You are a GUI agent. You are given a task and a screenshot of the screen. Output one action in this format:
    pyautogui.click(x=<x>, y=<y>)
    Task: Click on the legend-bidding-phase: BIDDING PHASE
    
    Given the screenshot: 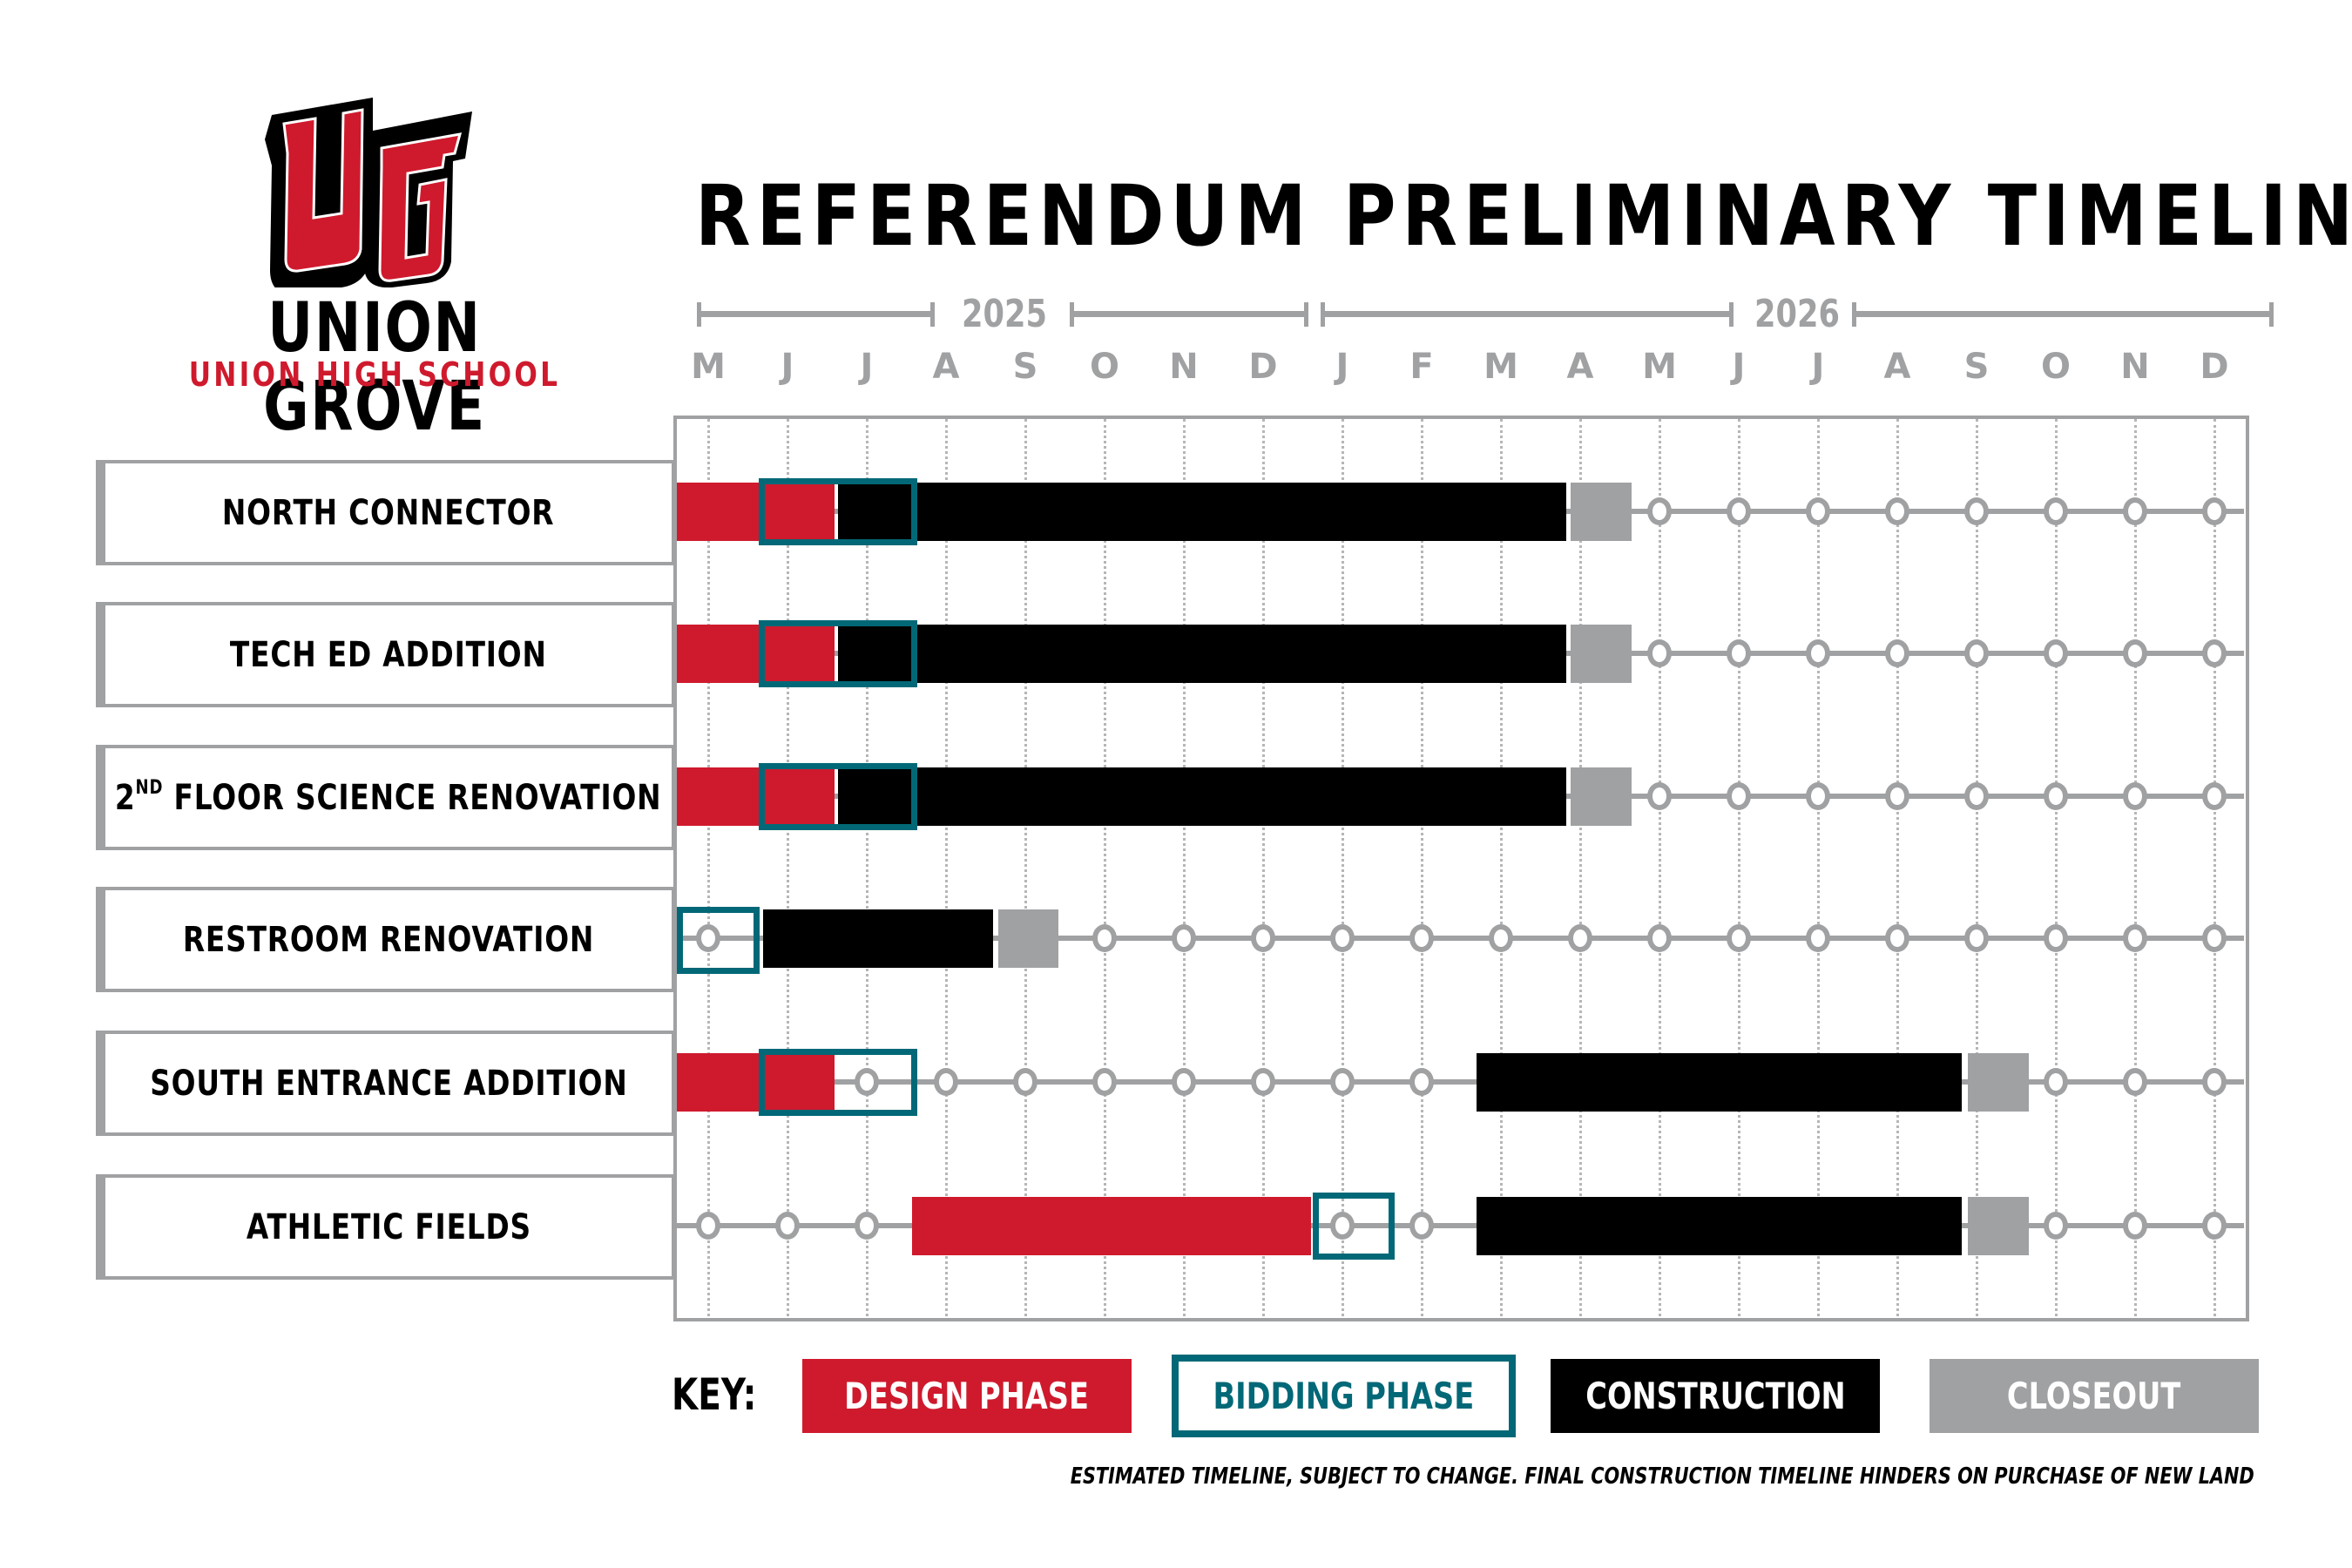 What is the action you would take?
    pyautogui.click(x=1344, y=1396)
    